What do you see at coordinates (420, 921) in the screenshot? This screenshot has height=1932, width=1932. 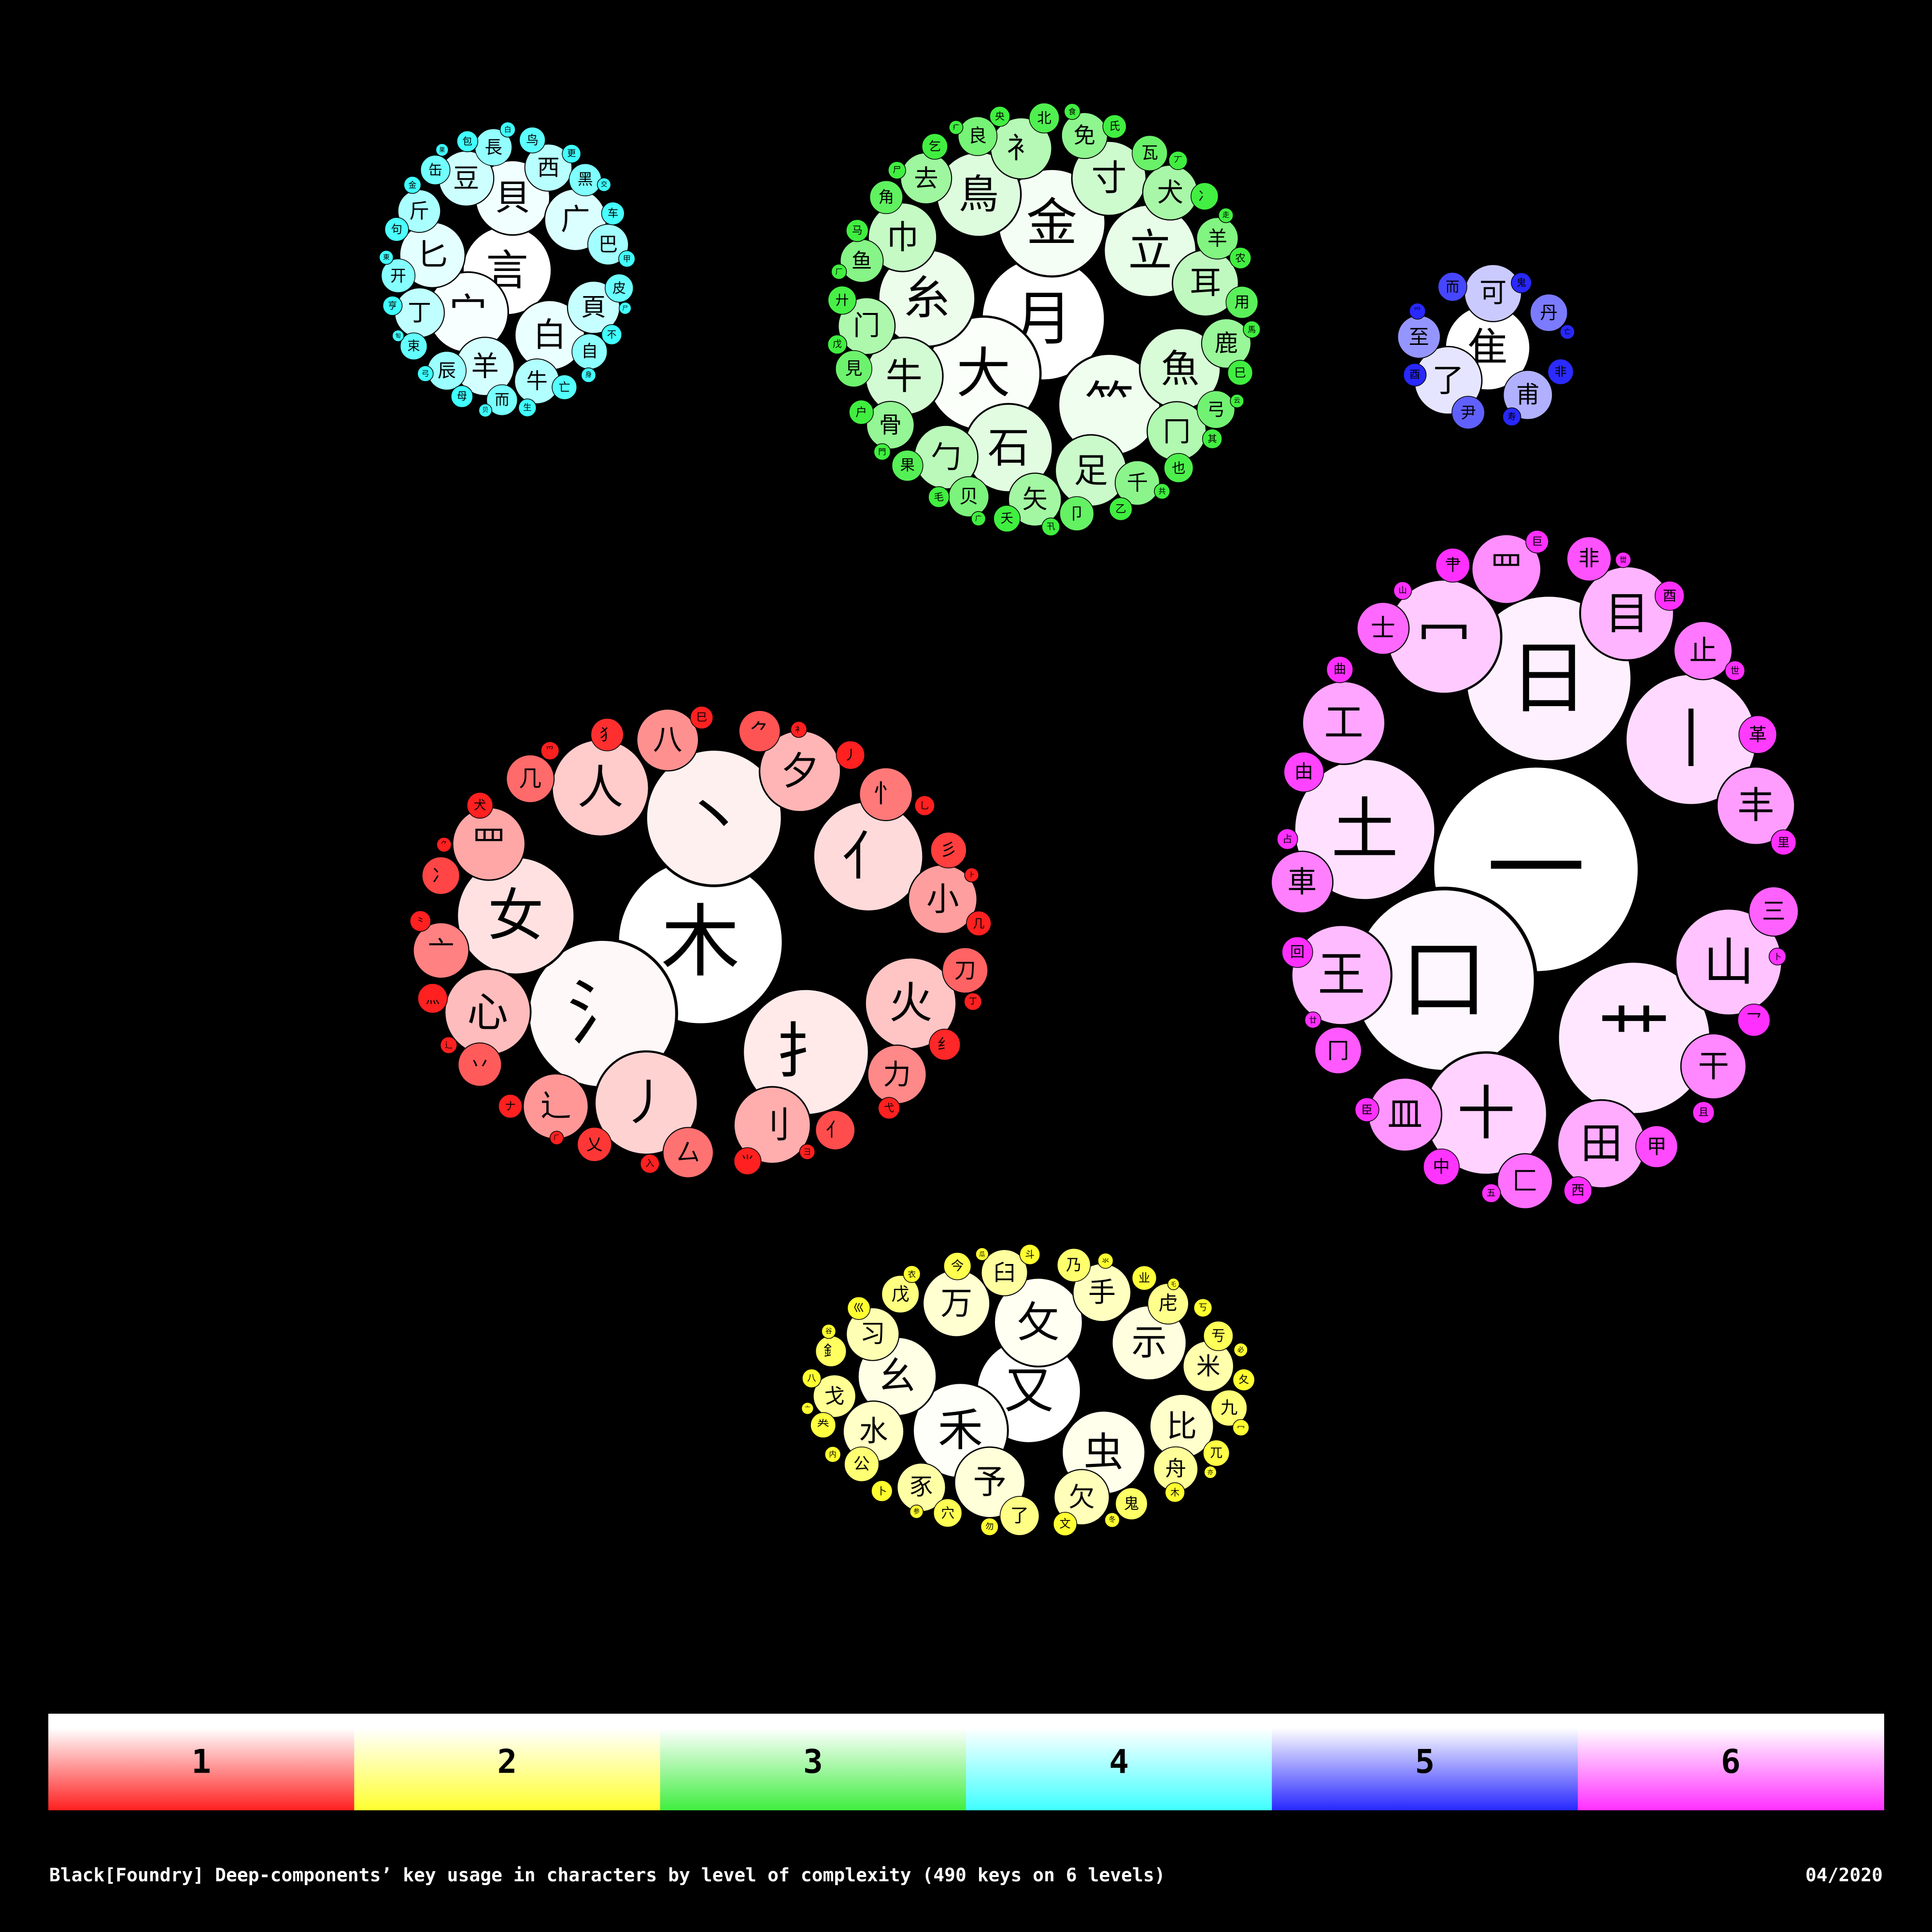 I see `key-label: ⺀` at bounding box center [420, 921].